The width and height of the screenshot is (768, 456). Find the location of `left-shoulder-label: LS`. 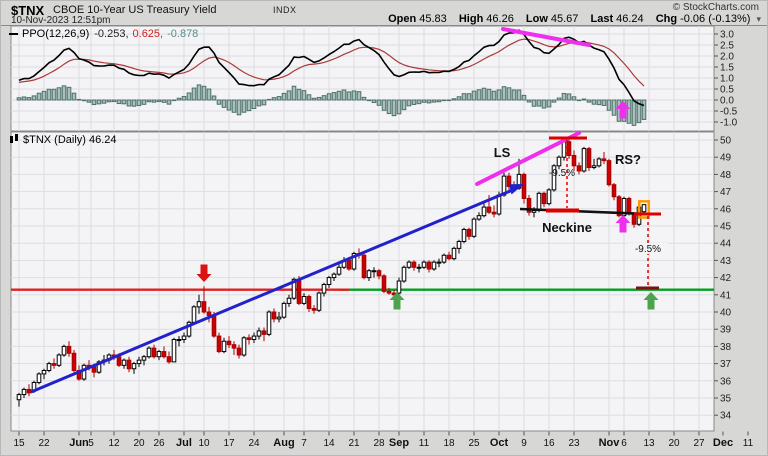

left-shoulder-label: LS is located at coordinates (502, 152).